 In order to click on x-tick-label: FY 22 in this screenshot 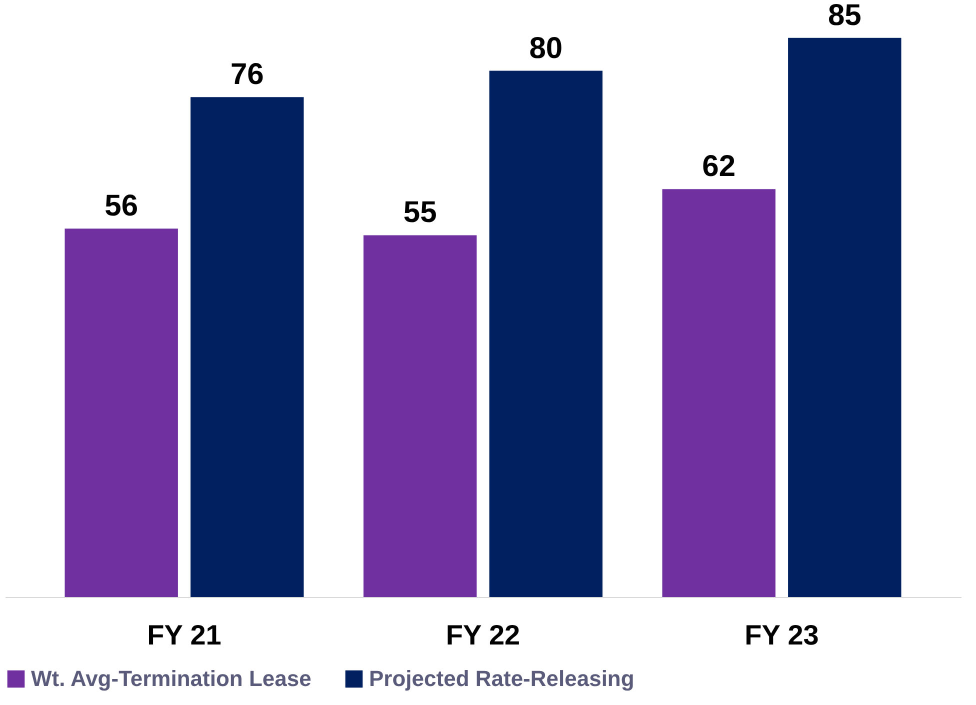, I will do `click(483, 635)`.